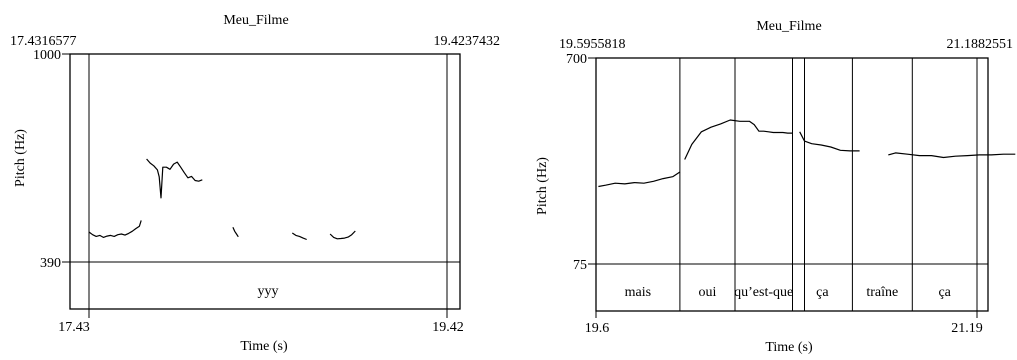  What do you see at coordinates (707, 292) in the screenshot?
I see `tier-label: oui` at bounding box center [707, 292].